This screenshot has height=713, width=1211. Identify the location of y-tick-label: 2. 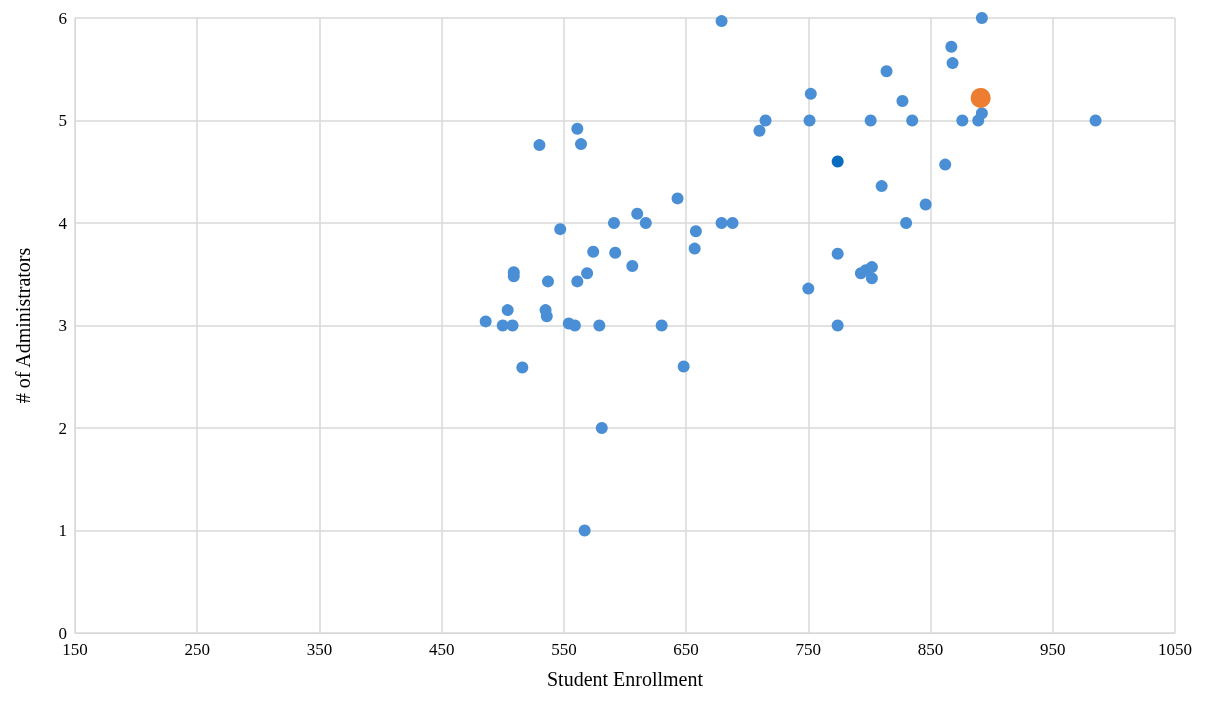
(62, 428).